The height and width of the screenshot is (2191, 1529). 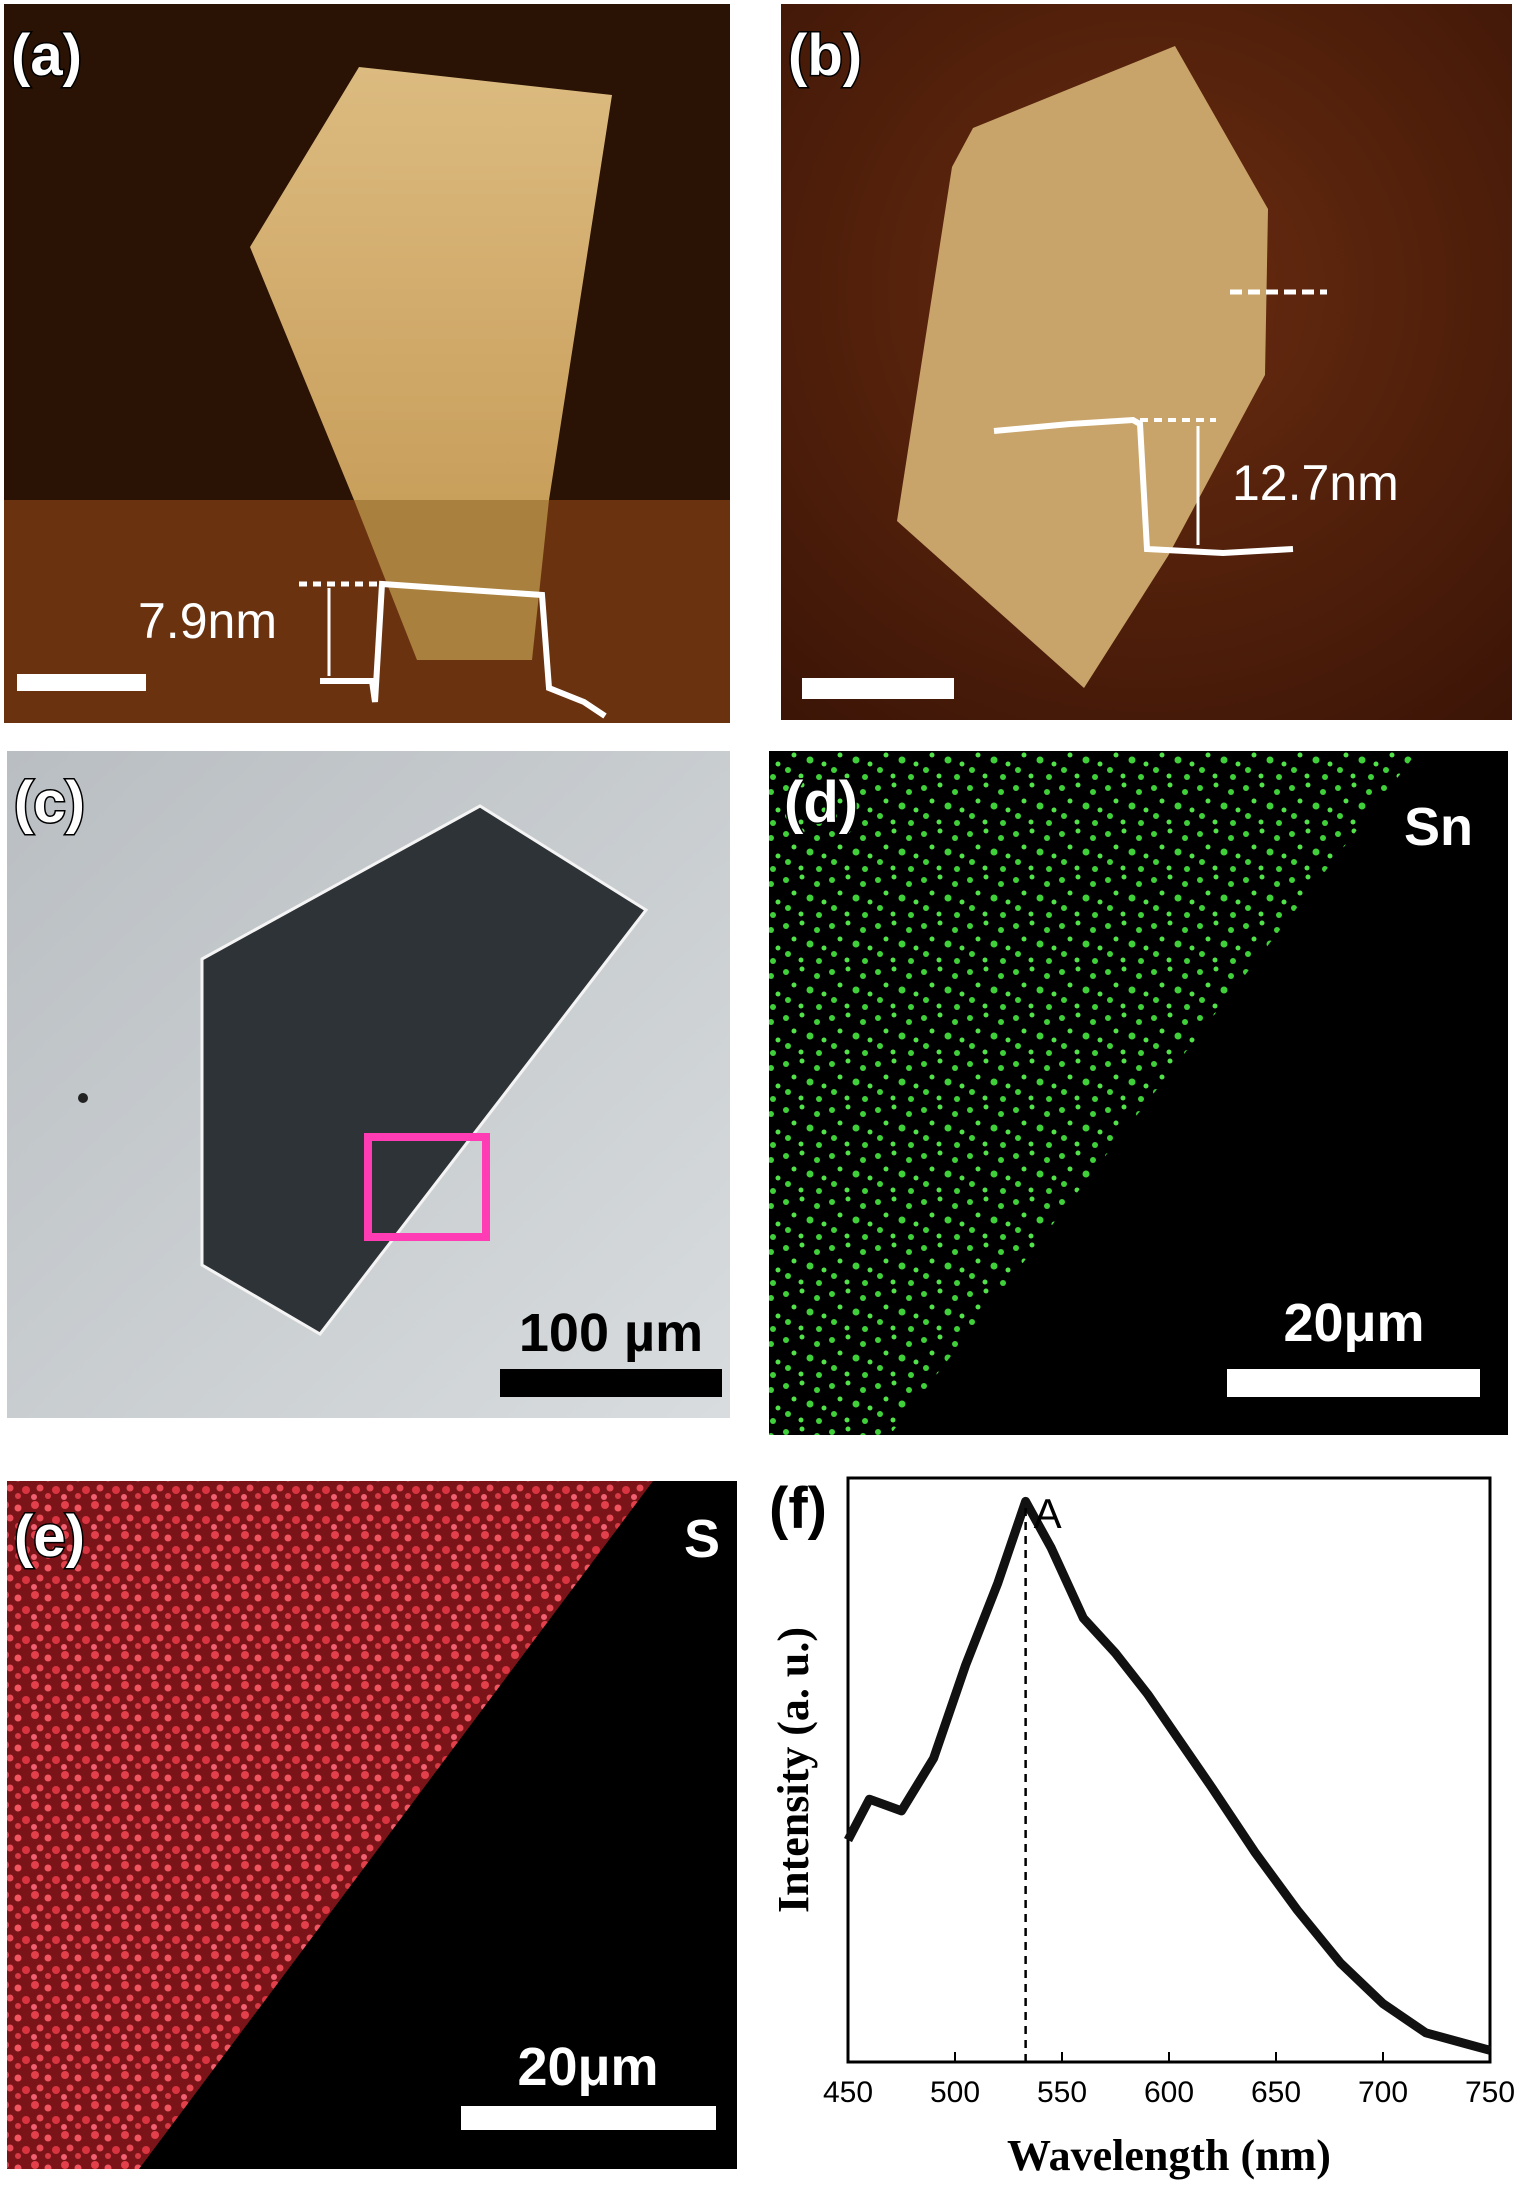 What do you see at coordinates (793, 1770) in the screenshot?
I see `y-axis-label: Intensity (a. u.)` at bounding box center [793, 1770].